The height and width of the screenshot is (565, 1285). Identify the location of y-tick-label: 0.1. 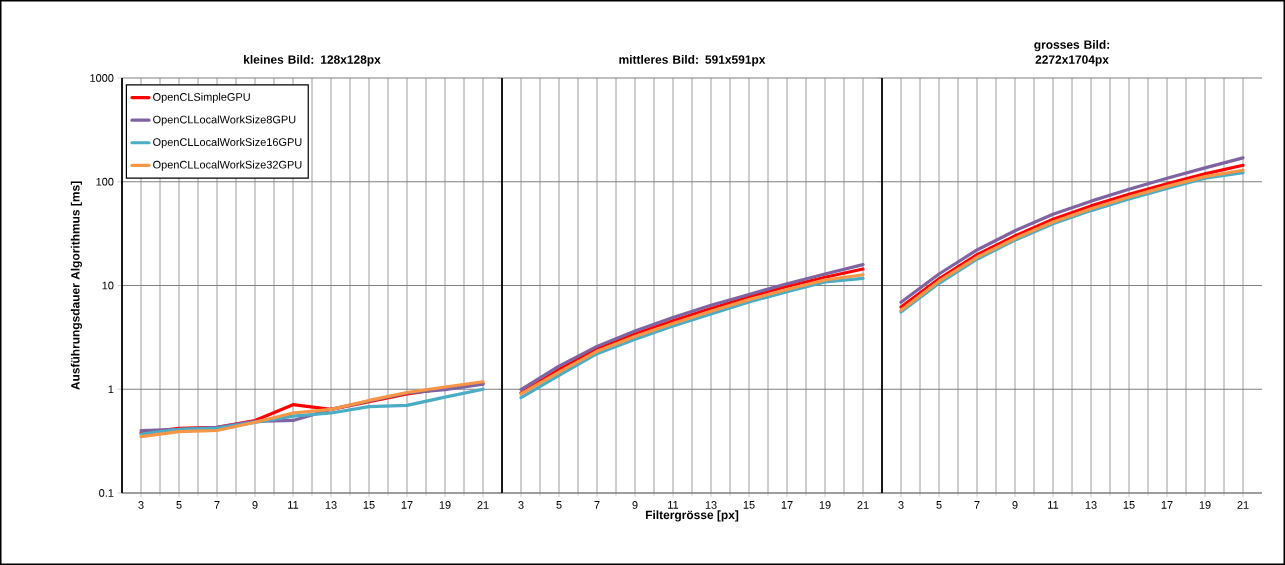
(106, 493).